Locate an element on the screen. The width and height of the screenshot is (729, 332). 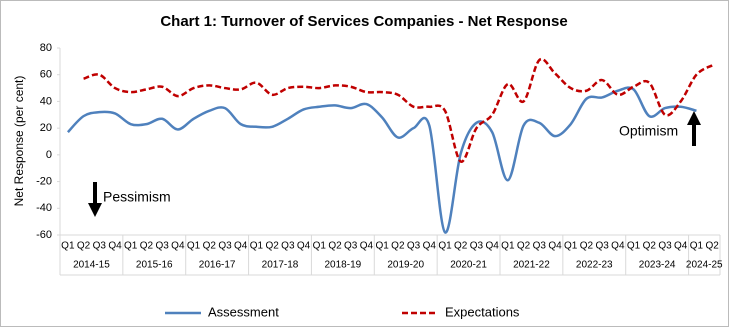
y-tick-label: -60 is located at coordinates (44, 235).